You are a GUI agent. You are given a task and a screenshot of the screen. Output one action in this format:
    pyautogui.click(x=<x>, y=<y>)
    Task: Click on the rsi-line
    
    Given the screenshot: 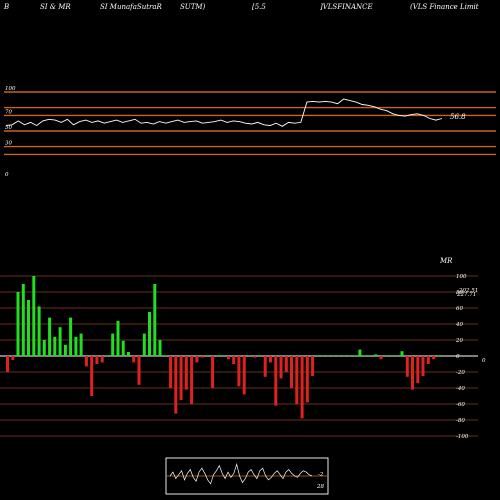 What is the action you would take?
    pyautogui.click(x=224, y=112)
    